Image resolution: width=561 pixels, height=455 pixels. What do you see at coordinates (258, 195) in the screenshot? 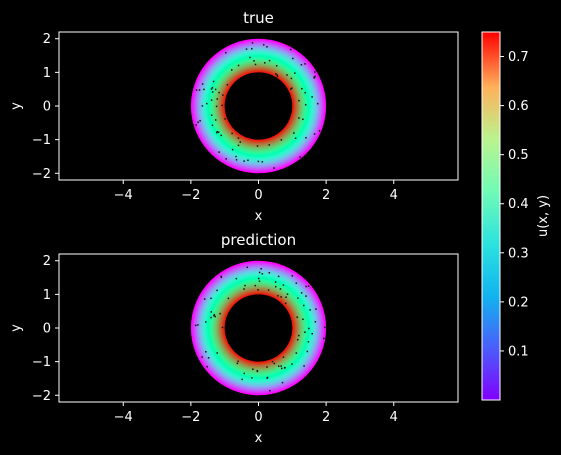
I see `x-tick-label: 0` at bounding box center [258, 195].